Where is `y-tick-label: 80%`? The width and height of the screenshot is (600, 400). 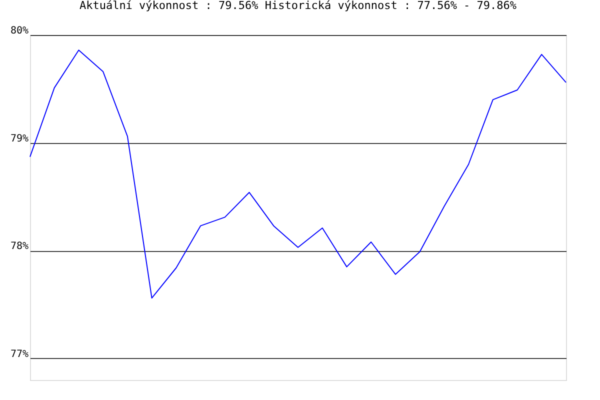
y-tick-label: 80% is located at coordinates (19, 31).